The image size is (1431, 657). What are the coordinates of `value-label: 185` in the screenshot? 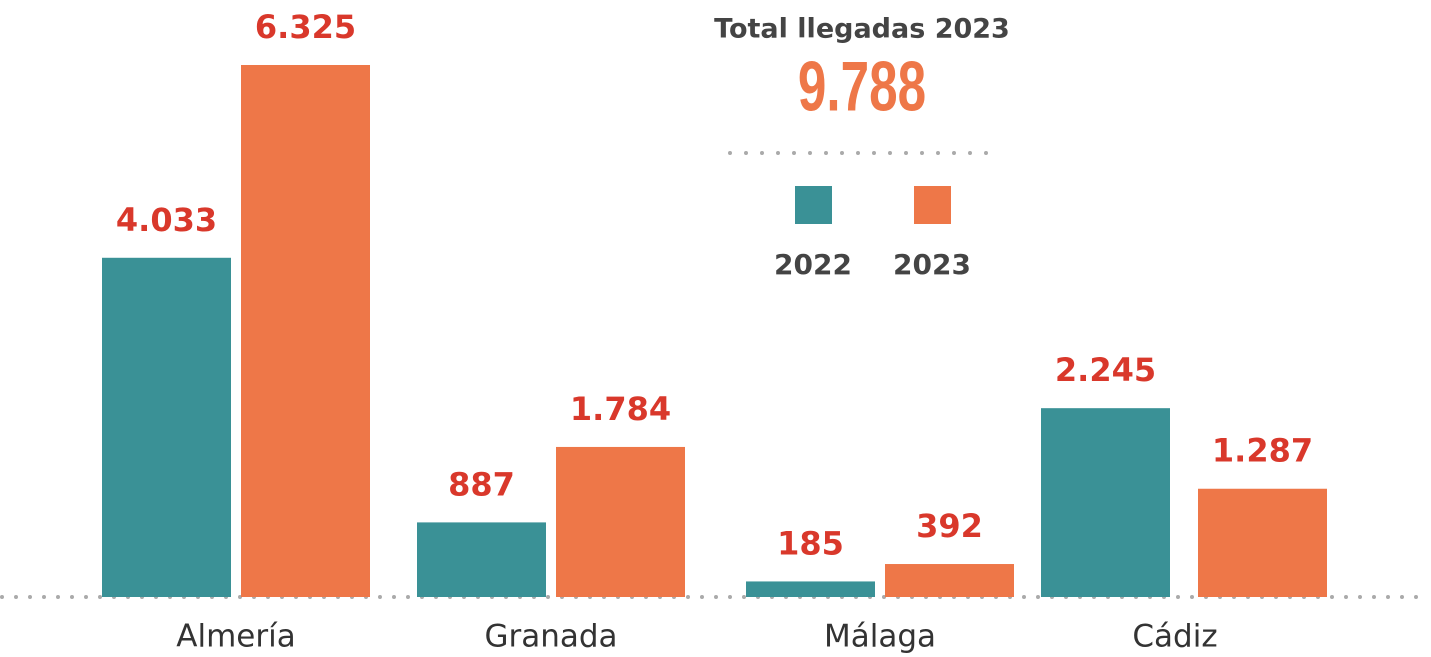 It's located at (810, 543).